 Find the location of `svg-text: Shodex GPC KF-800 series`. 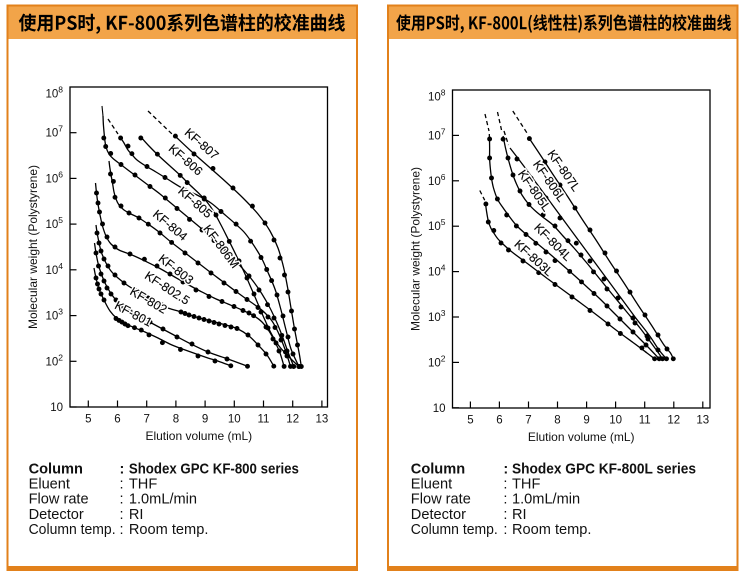

svg-text: Shodex GPC KF-800 series is located at coordinates (214, 470).